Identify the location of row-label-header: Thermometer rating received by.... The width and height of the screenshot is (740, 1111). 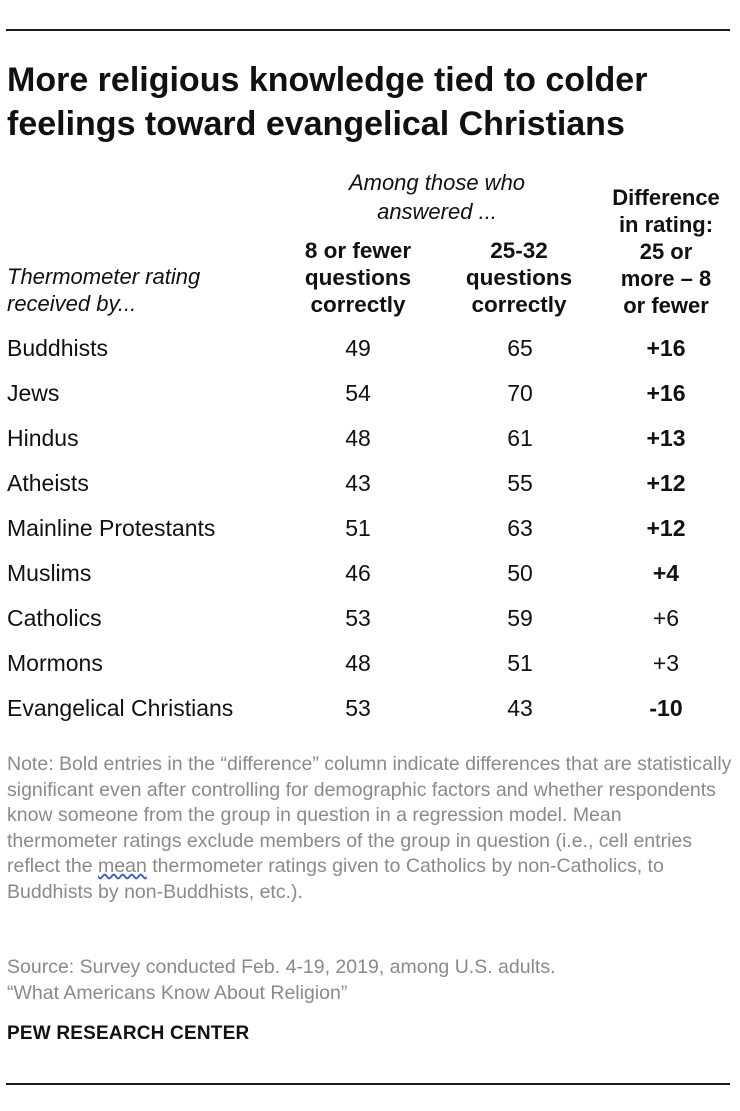
(104, 290).